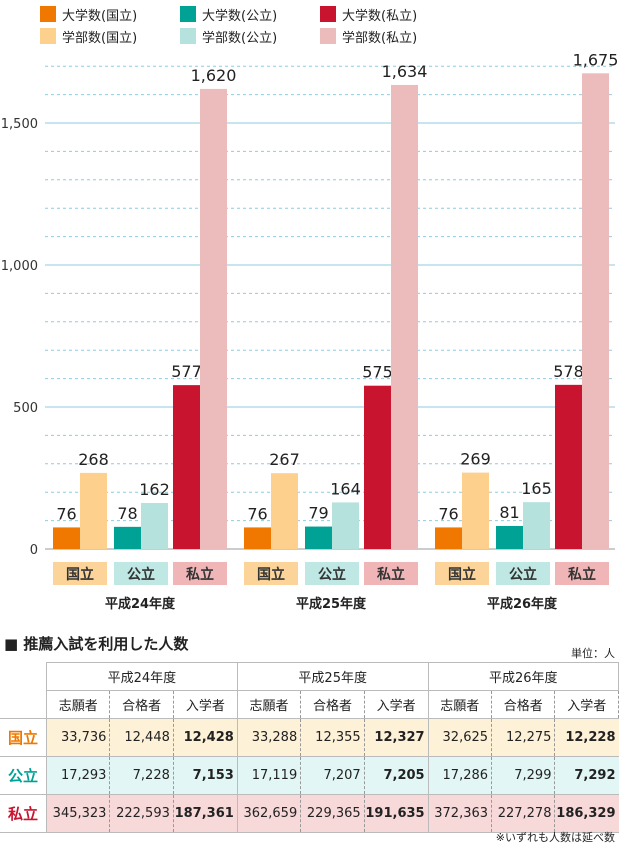 The image size is (619, 845). Describe the element at coordinates (332, 775) in the screenshot. I see `table-cell: 7,207` at that location.